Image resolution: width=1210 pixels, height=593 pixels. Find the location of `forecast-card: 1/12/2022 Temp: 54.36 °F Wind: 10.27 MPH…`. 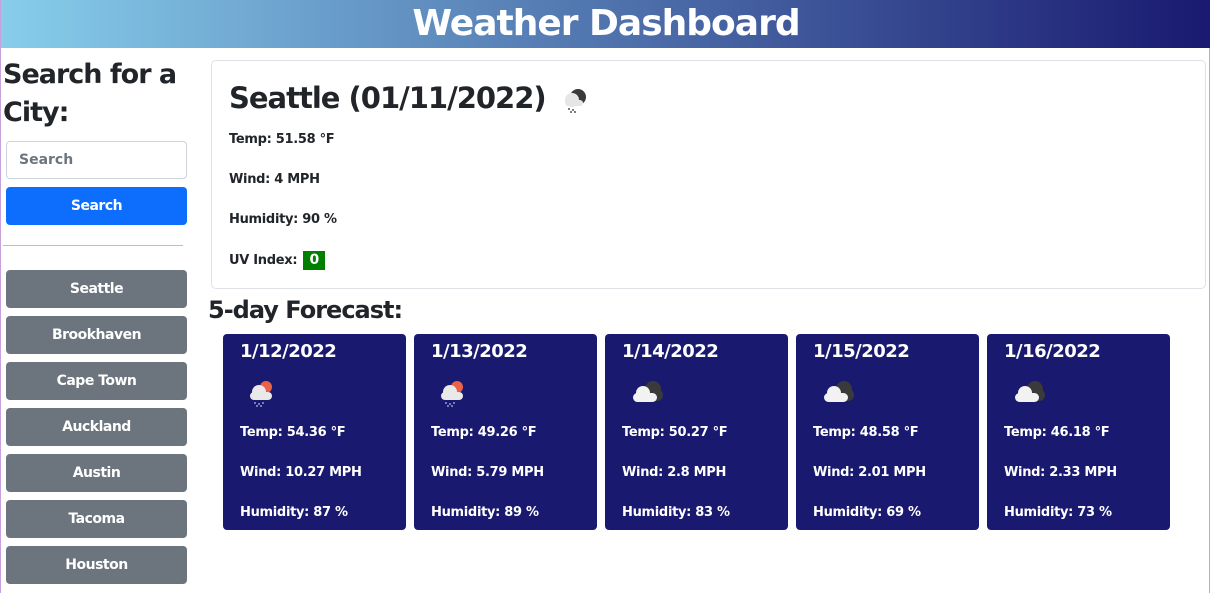

forecast-card: 1/12/2022 Temp: 54.36 °F Wind: 10.27 MPH… is located at coordinates (314, 432).